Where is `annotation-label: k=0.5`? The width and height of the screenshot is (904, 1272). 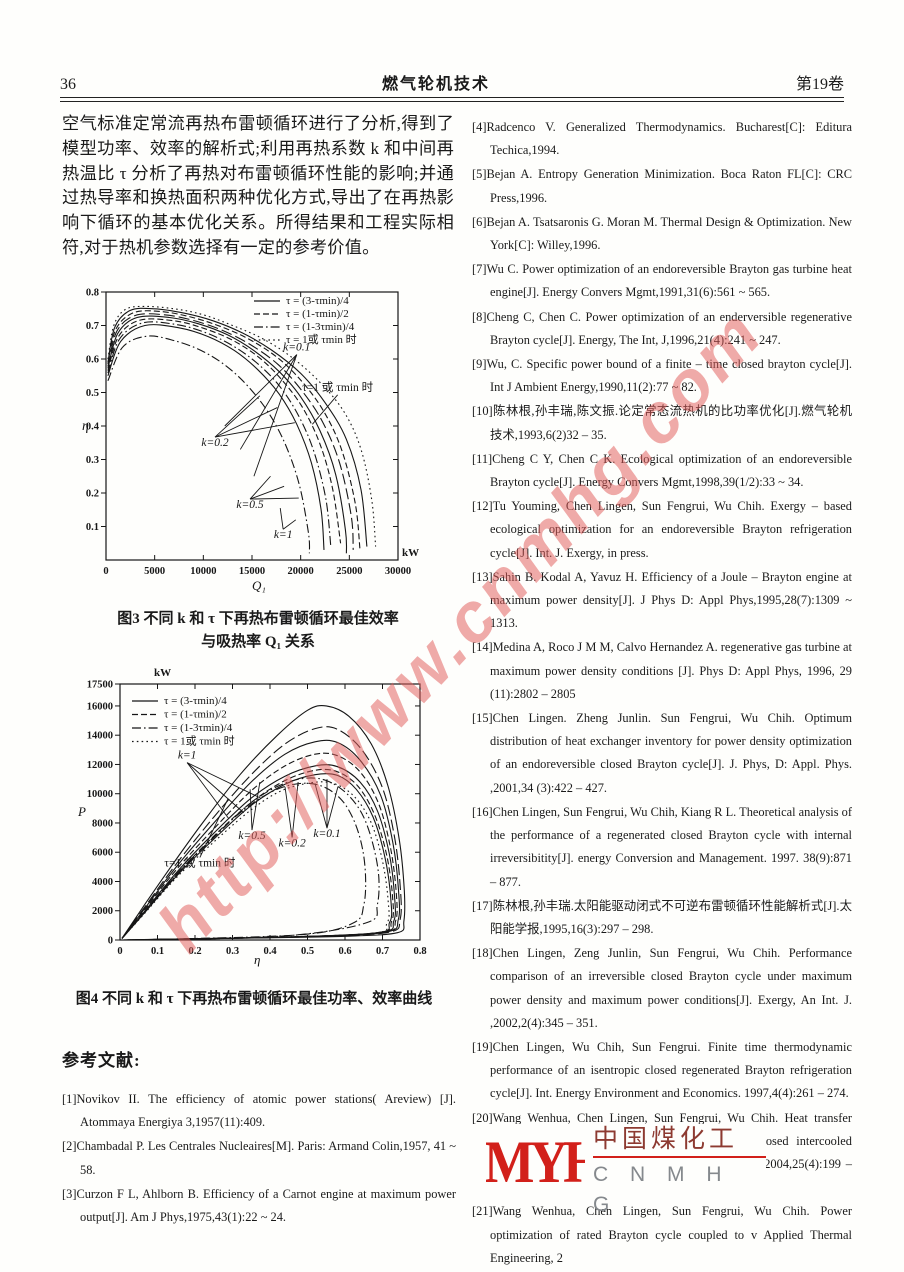
annotation-label: k=0.5 is located at coordinates (251, 836).